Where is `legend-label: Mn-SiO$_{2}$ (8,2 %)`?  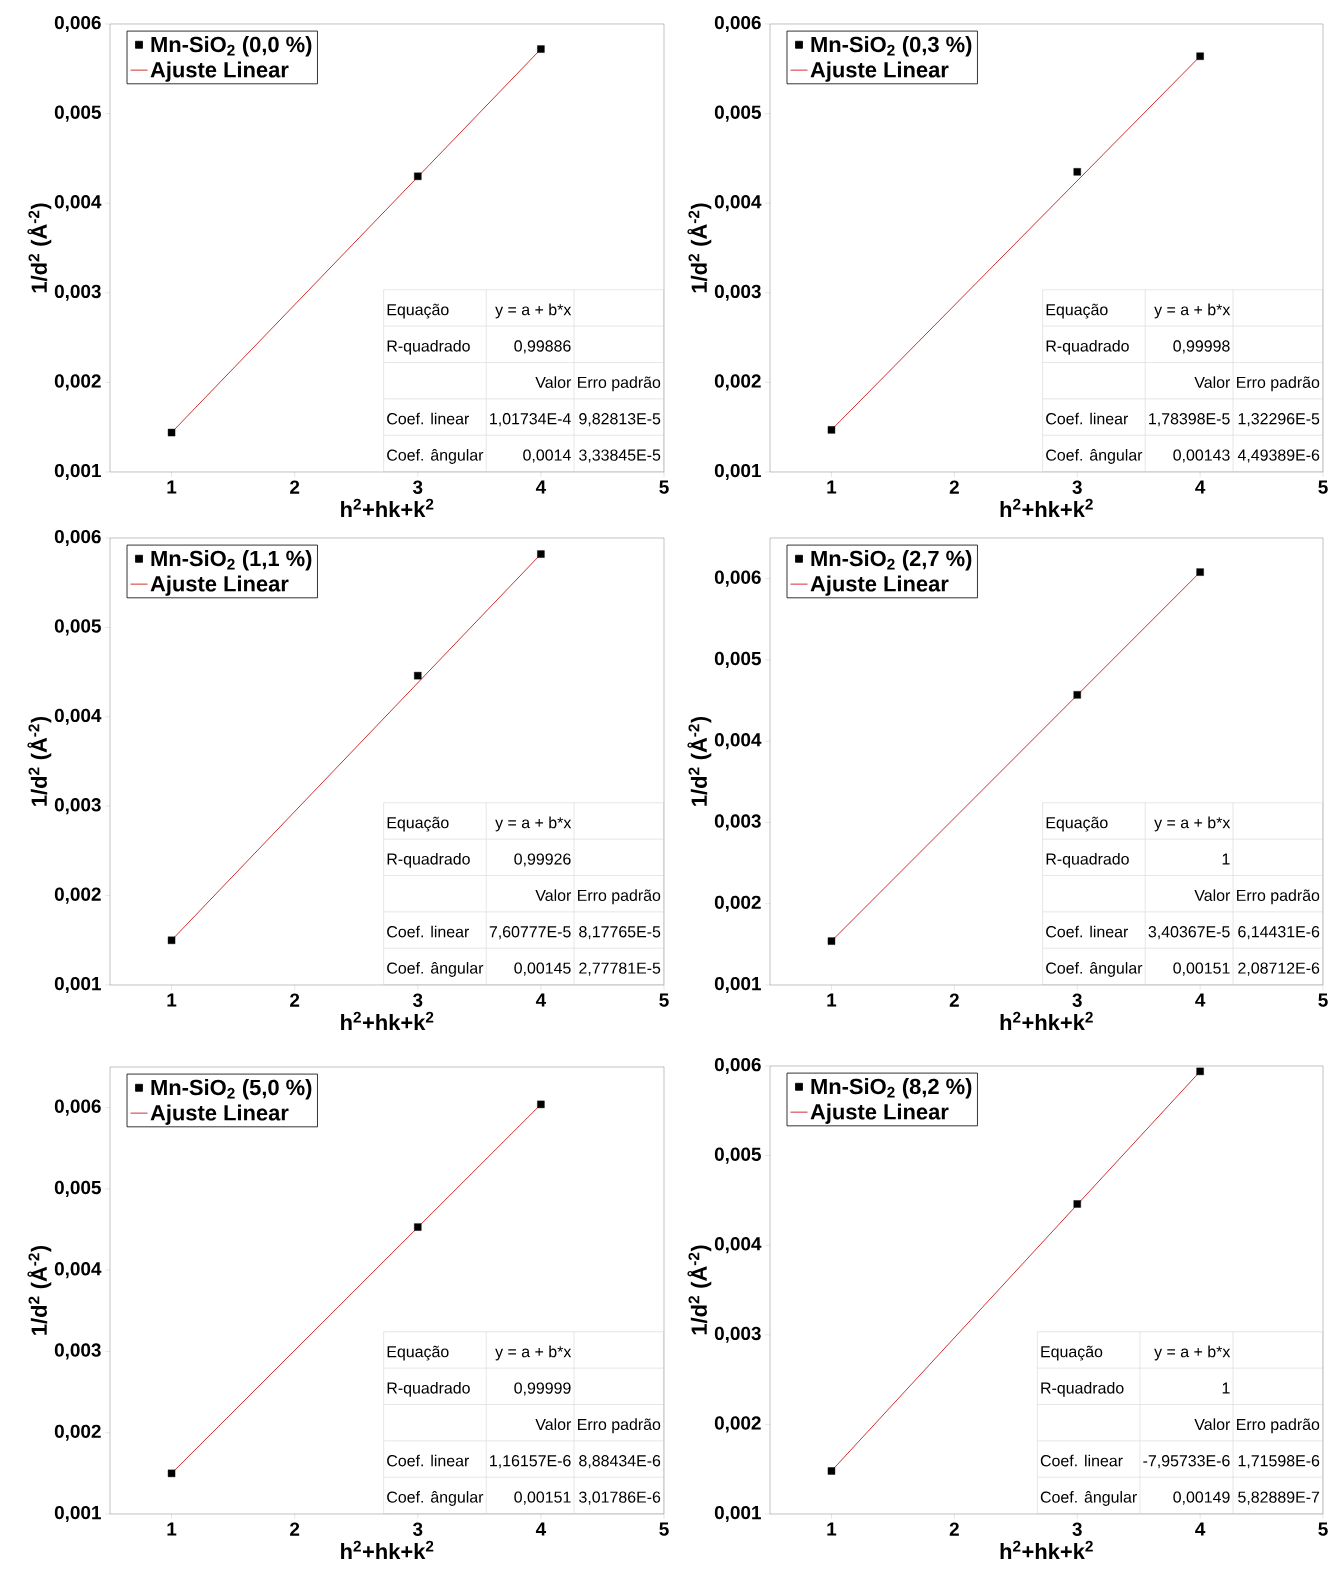
legend-label: Mn-SiO$_{2}$ (8,2 %) is located at coordinates (891, 1088).